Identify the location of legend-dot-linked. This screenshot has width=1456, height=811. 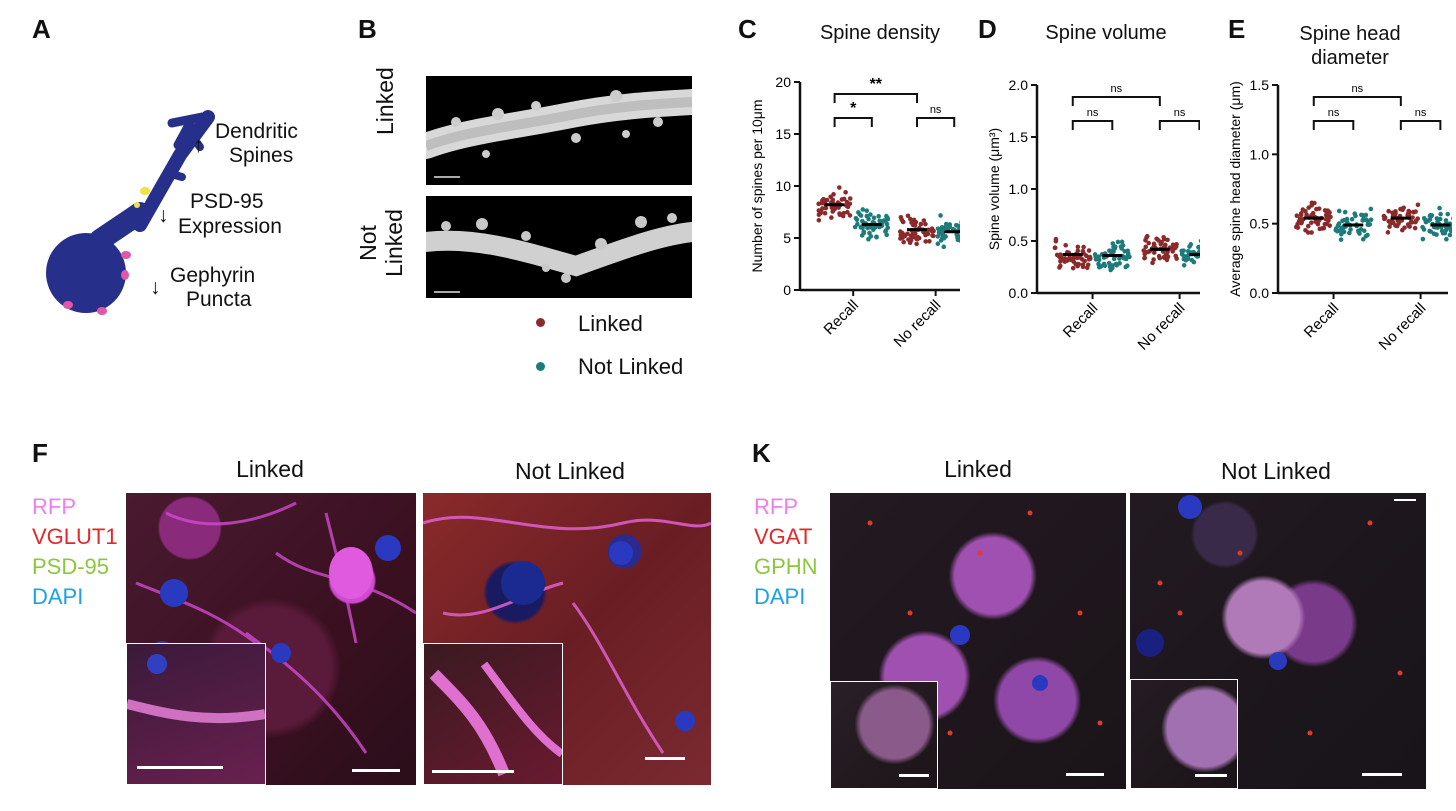
(540, 322).